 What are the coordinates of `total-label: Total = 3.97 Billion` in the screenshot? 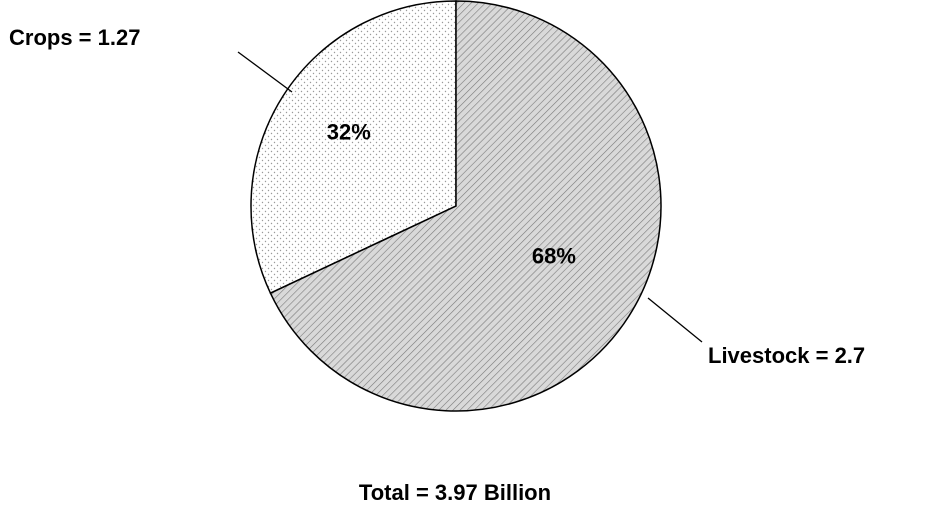 It's located at (455, 492).